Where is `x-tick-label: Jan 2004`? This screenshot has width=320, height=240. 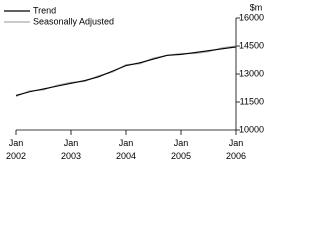 x-tick-label: Jan 2004 is located at coordinates (126, 149).